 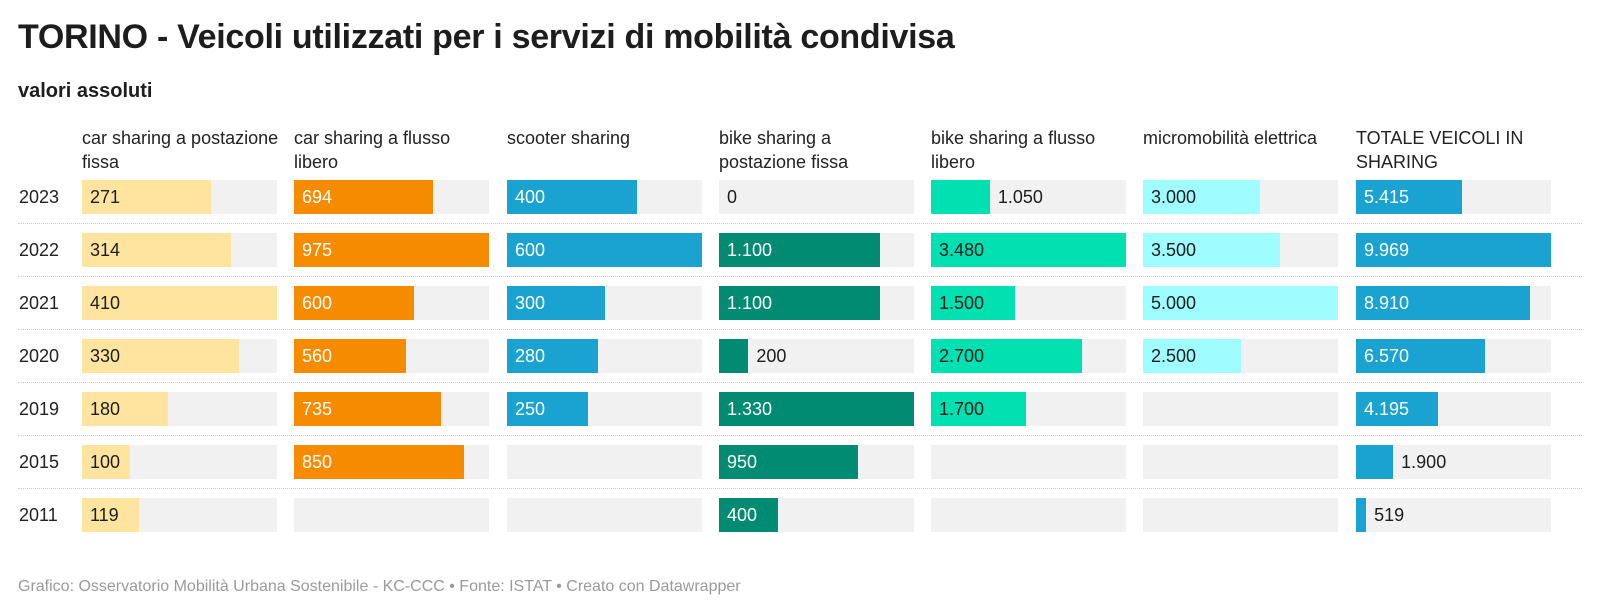 I want to click on column-header: bike sharing a postazione fissa, so click(x=784, y=150).